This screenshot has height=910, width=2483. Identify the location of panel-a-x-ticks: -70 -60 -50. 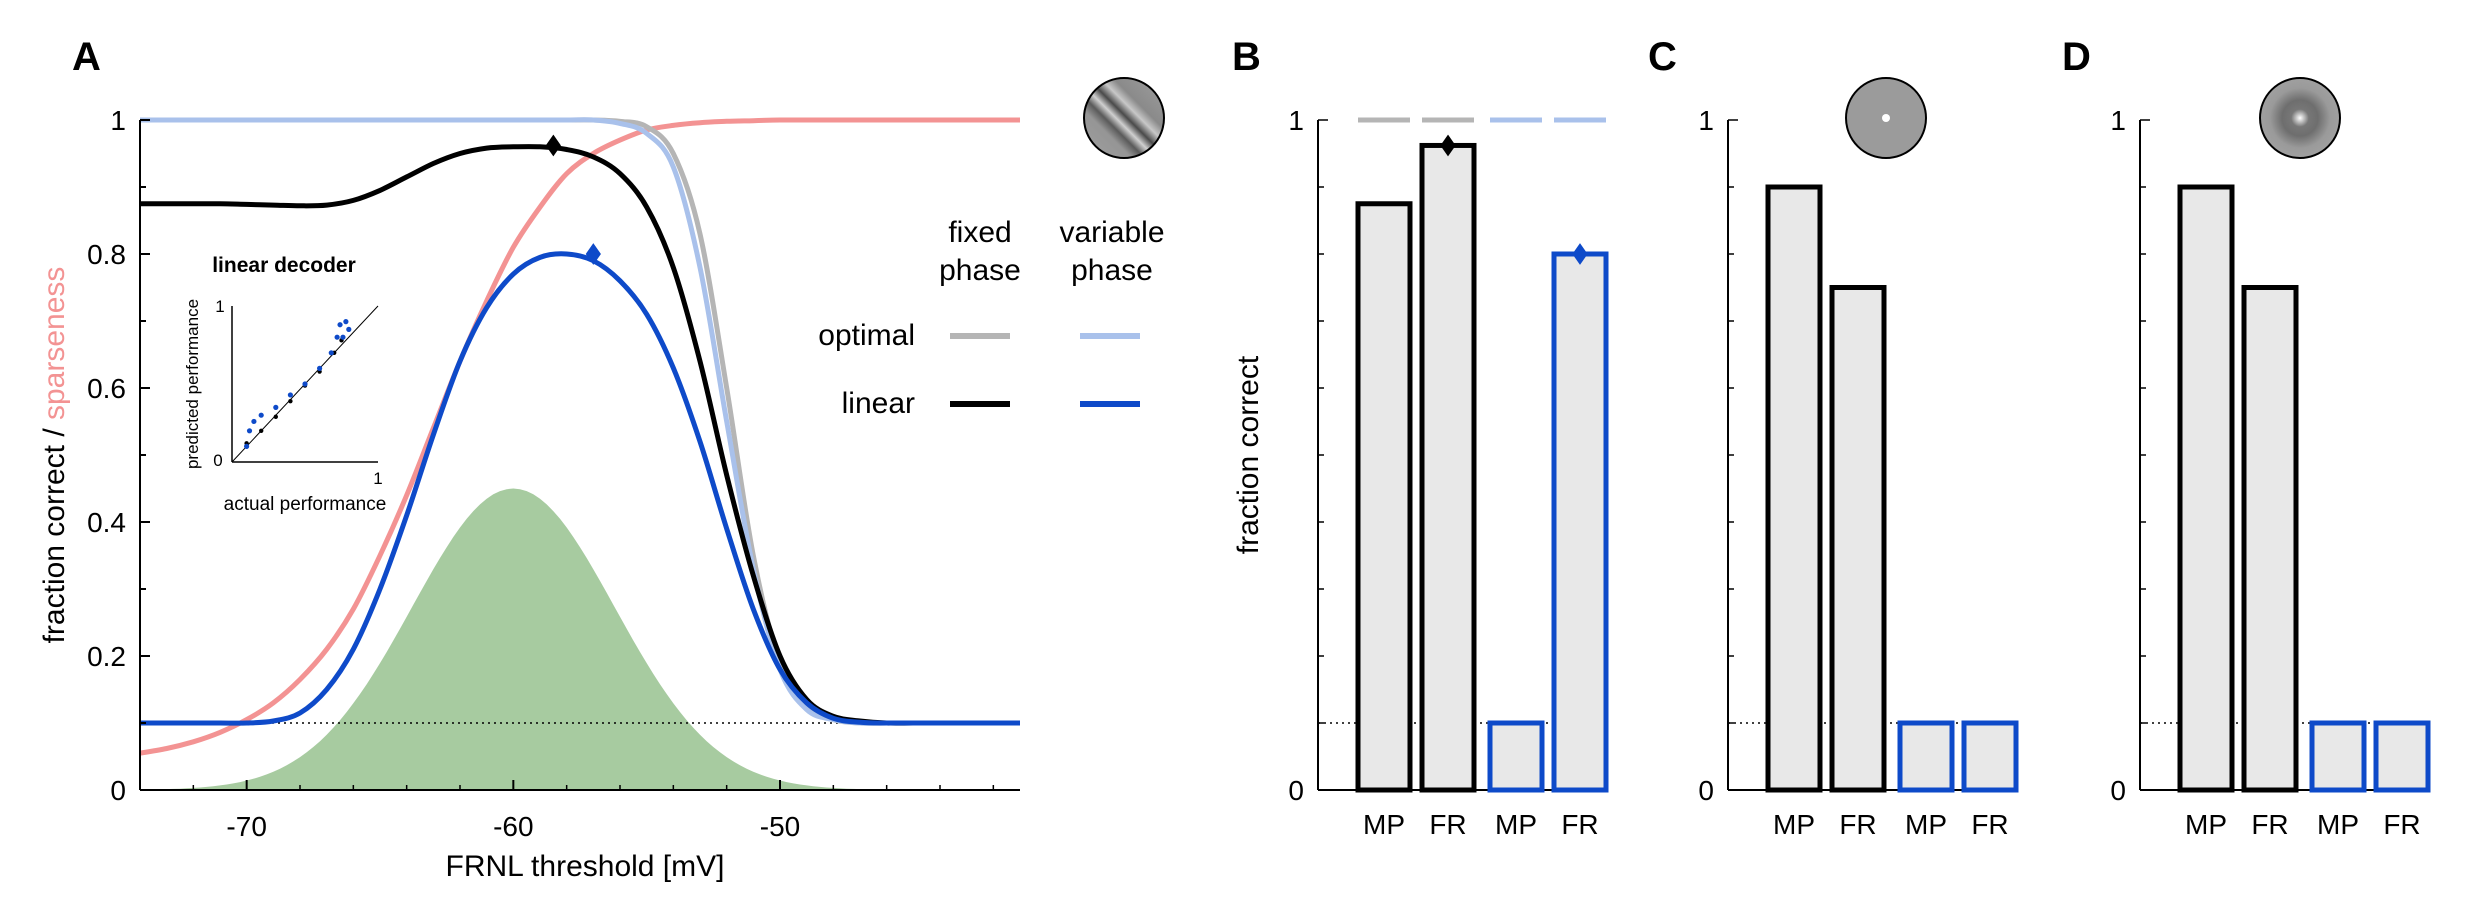
(593, 811).